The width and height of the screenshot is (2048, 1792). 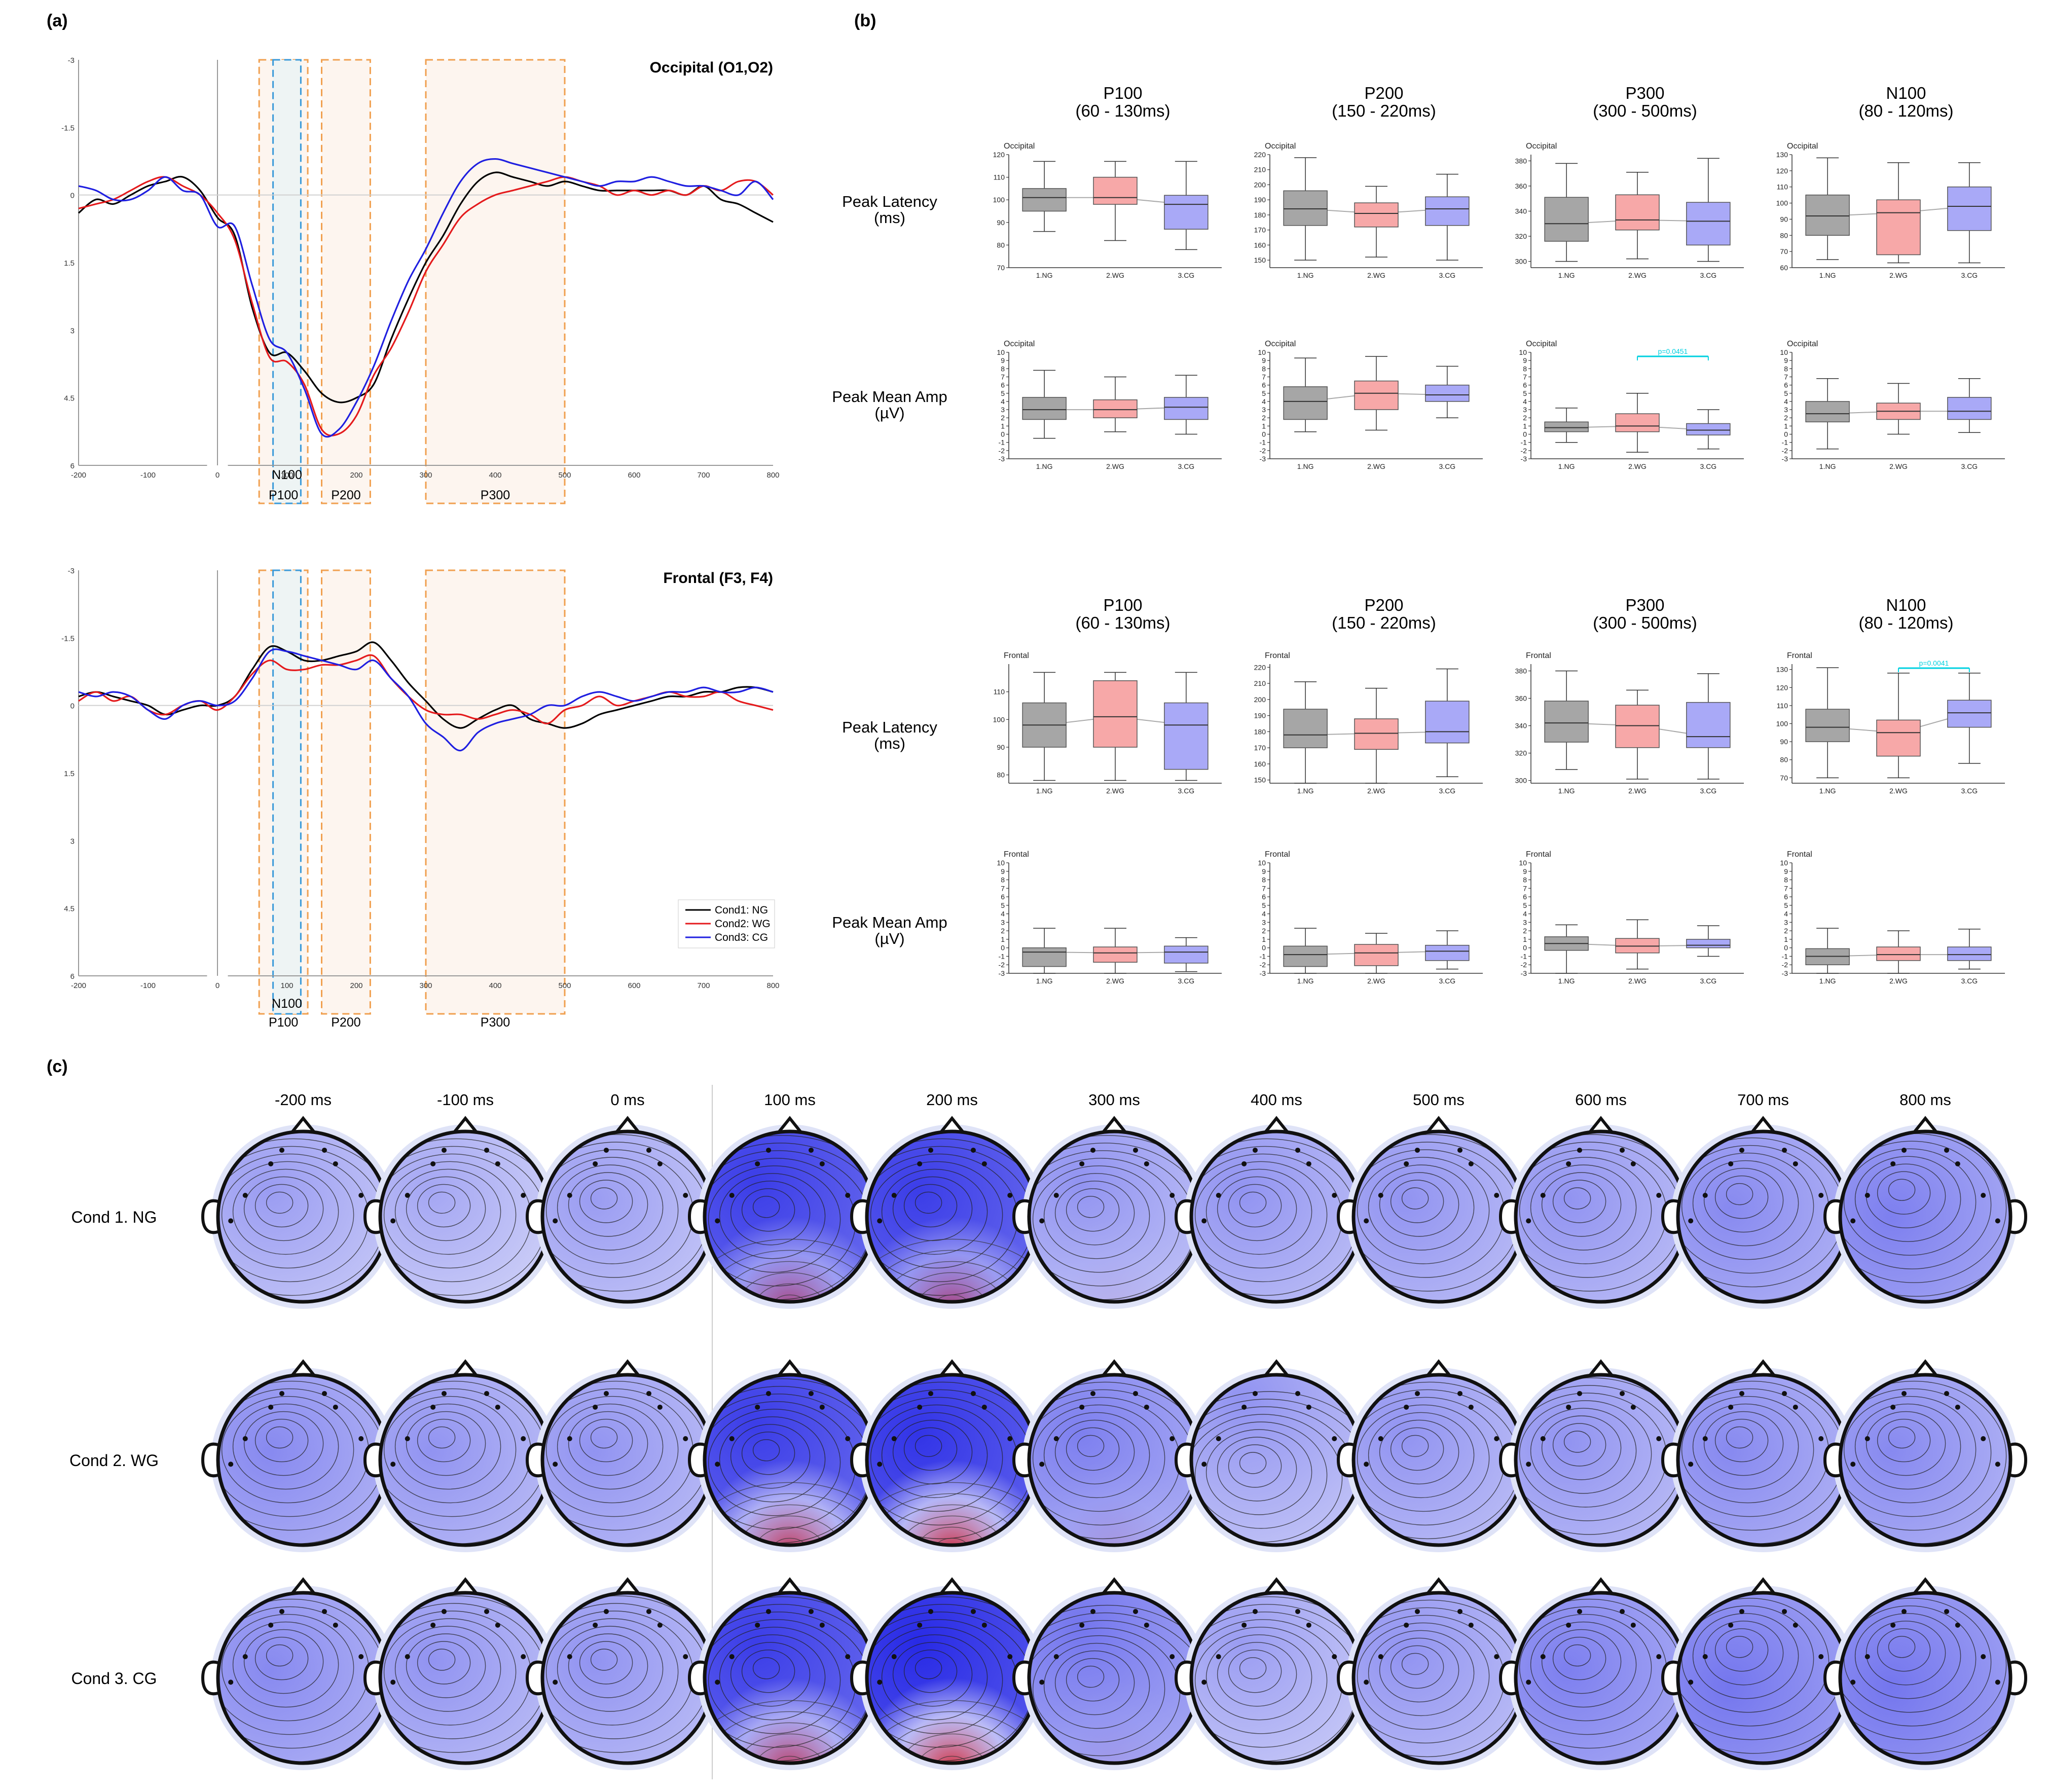 I want to click on front-lat-y-tick-label: 90, so click(x=1784, y=742).